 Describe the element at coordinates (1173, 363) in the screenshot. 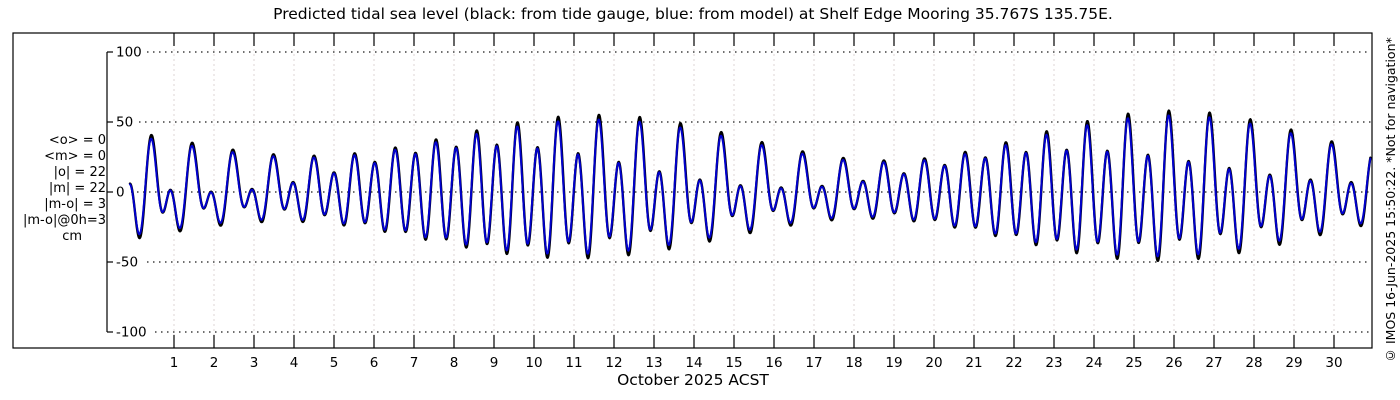

I see `x-tick-label: 26` at that location.